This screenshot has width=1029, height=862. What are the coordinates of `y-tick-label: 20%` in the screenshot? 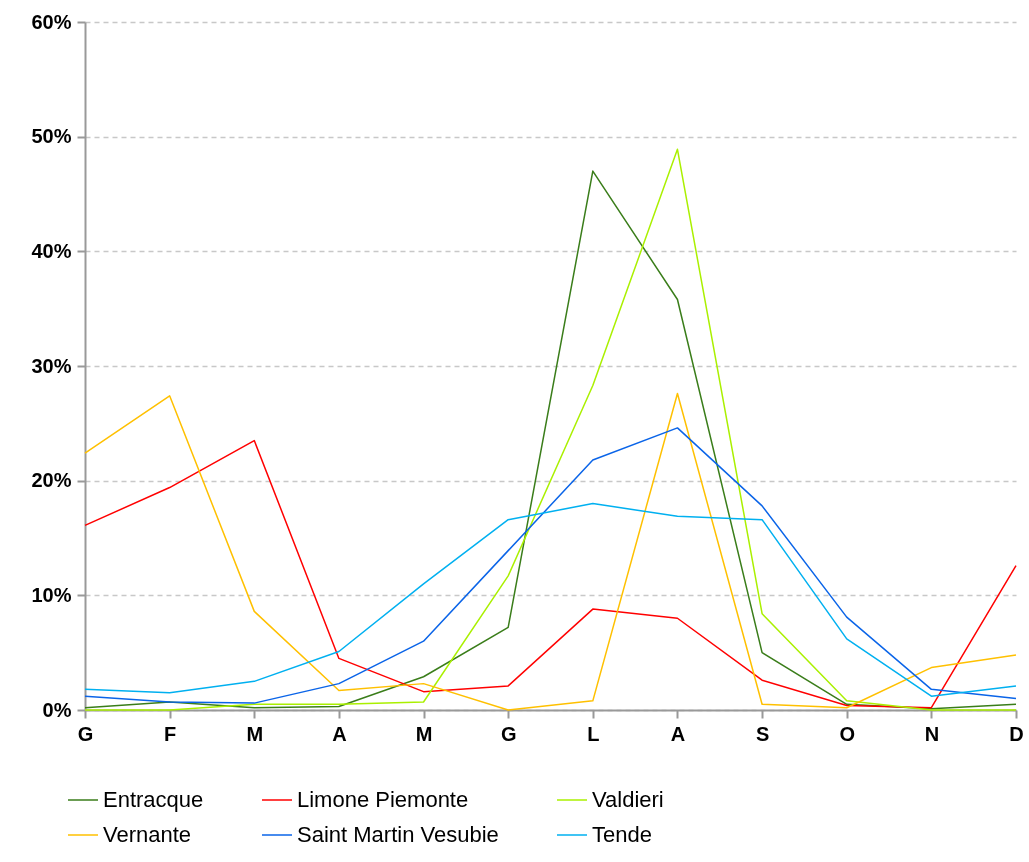 It's located at (51, 480).